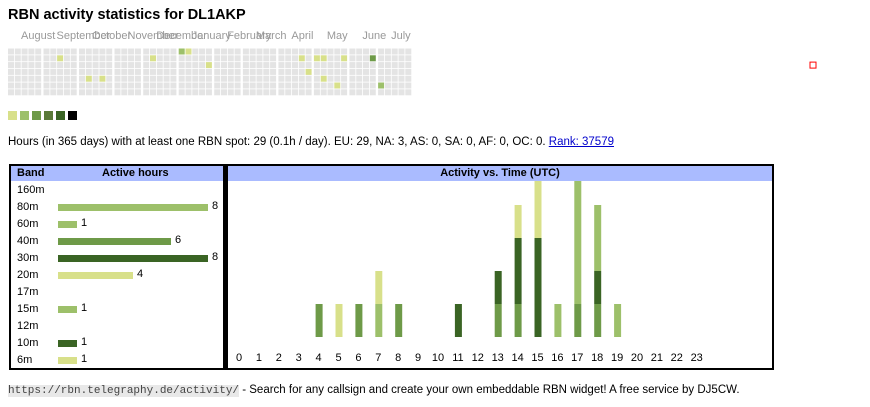  What do you see at coordinates (438, 358) in the screenshot?
I see `hour-tick-label: 10` at bounding box center [438, 358].